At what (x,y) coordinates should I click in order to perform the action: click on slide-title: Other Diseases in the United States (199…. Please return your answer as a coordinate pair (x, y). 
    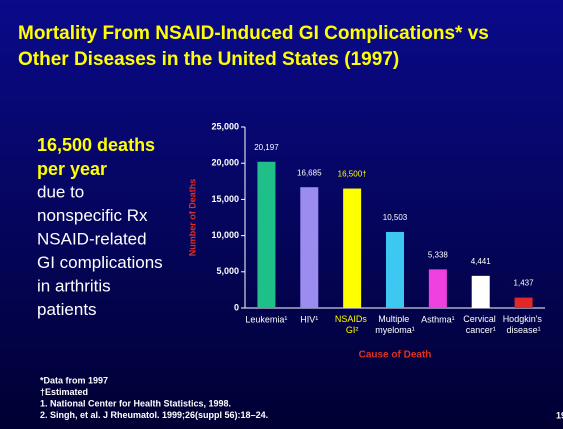
    Looking at the image, I should click on (208, 59).